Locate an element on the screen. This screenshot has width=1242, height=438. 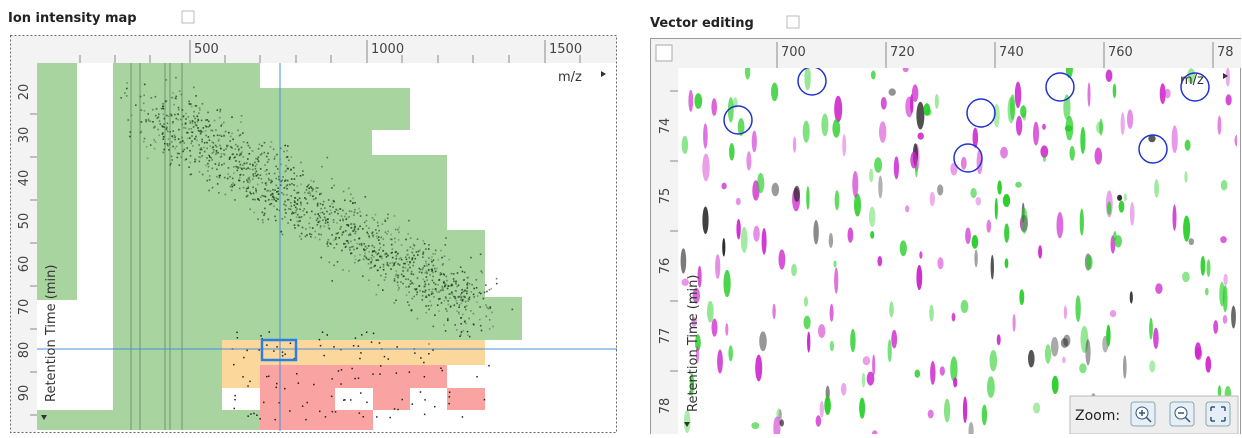
selection-box is located at coordinates (279, 350).